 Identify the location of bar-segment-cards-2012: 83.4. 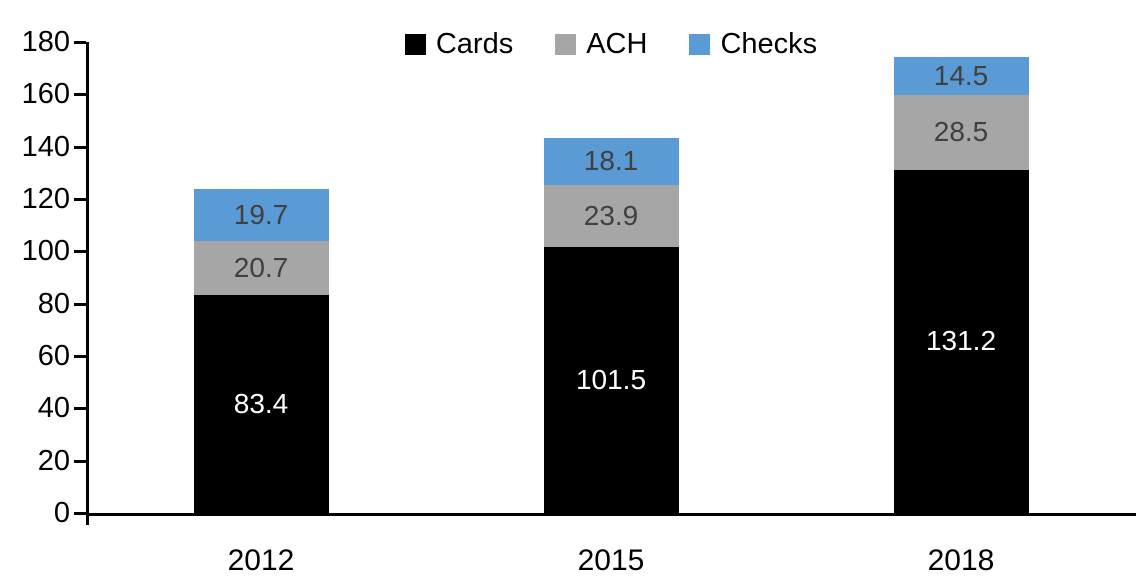
(261, 403).